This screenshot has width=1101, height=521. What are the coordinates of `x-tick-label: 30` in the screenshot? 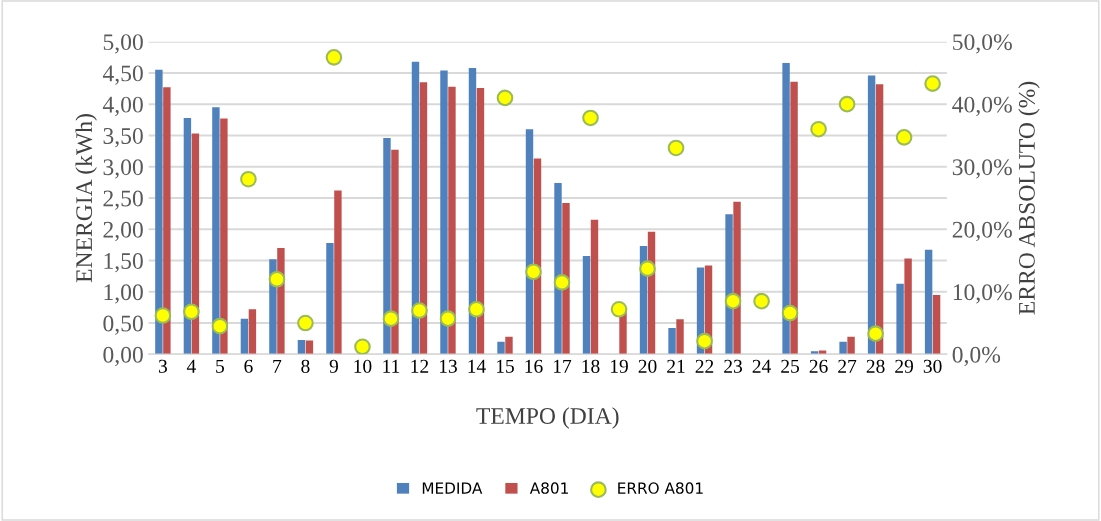 It's located at (932, 366).